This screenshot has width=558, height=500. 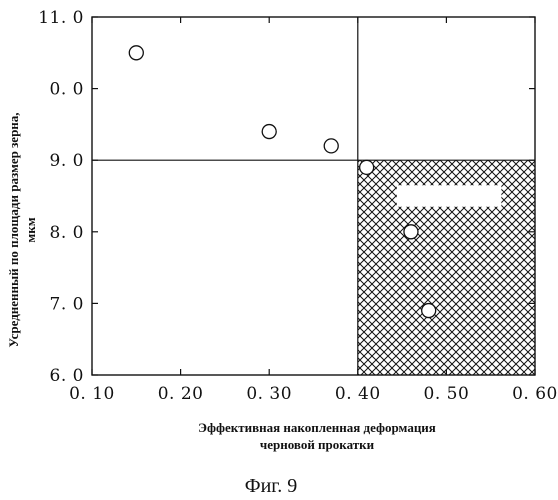 I want to click on y-axis-title-line2: мкм, so click(x=30, y=229).